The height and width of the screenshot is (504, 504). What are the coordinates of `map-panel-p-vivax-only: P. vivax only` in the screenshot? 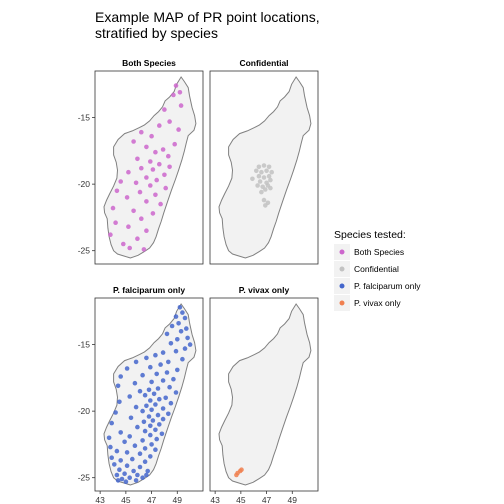 It's located at (264, 388).